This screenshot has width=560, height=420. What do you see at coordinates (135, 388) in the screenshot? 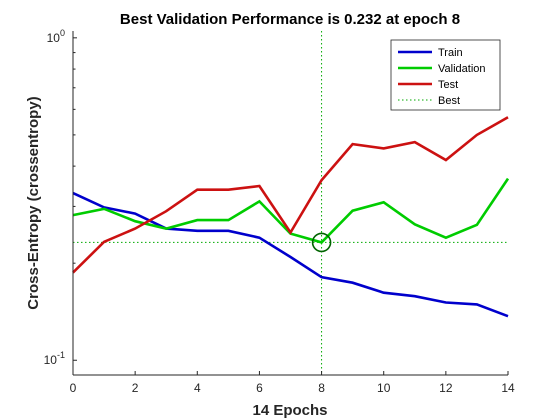
I see `x-tick-label: 2` at bounding box center [135, 388].